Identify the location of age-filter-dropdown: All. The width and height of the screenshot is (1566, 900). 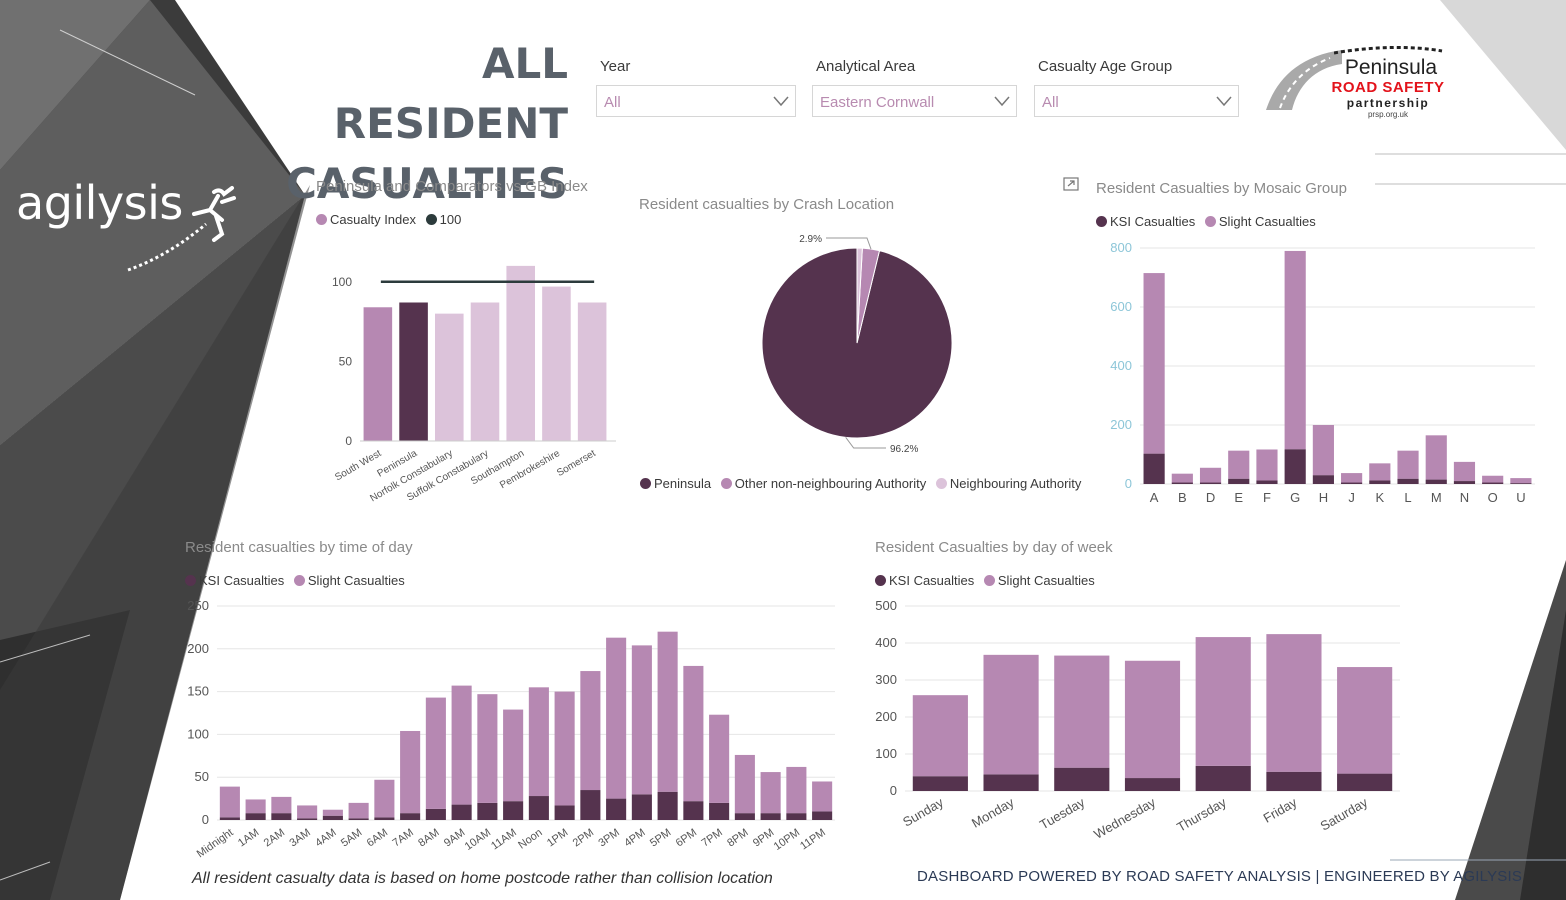
(1136, 101).